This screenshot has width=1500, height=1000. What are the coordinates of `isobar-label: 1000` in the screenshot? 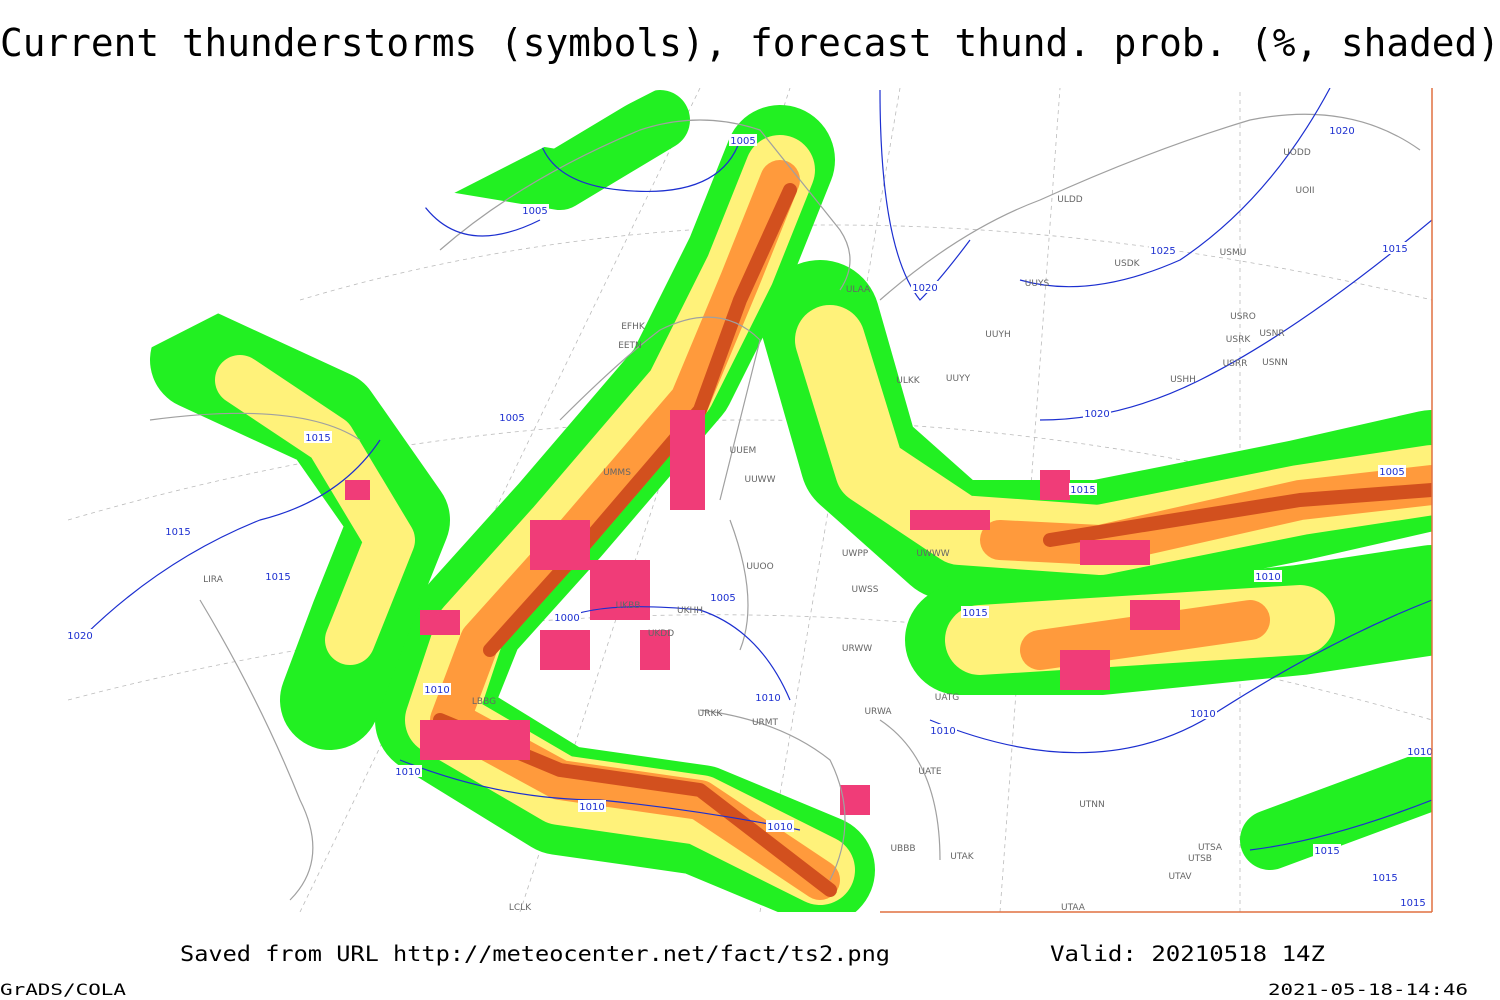 It's located at (566, 618).